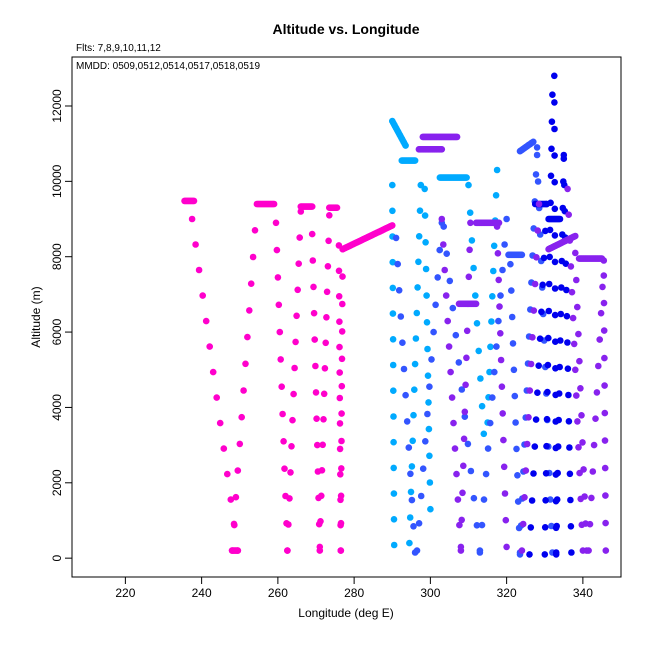  Describe the element at coordinates (278, 593) in the screenshot. I see `x-tick-label: 260` at that location.